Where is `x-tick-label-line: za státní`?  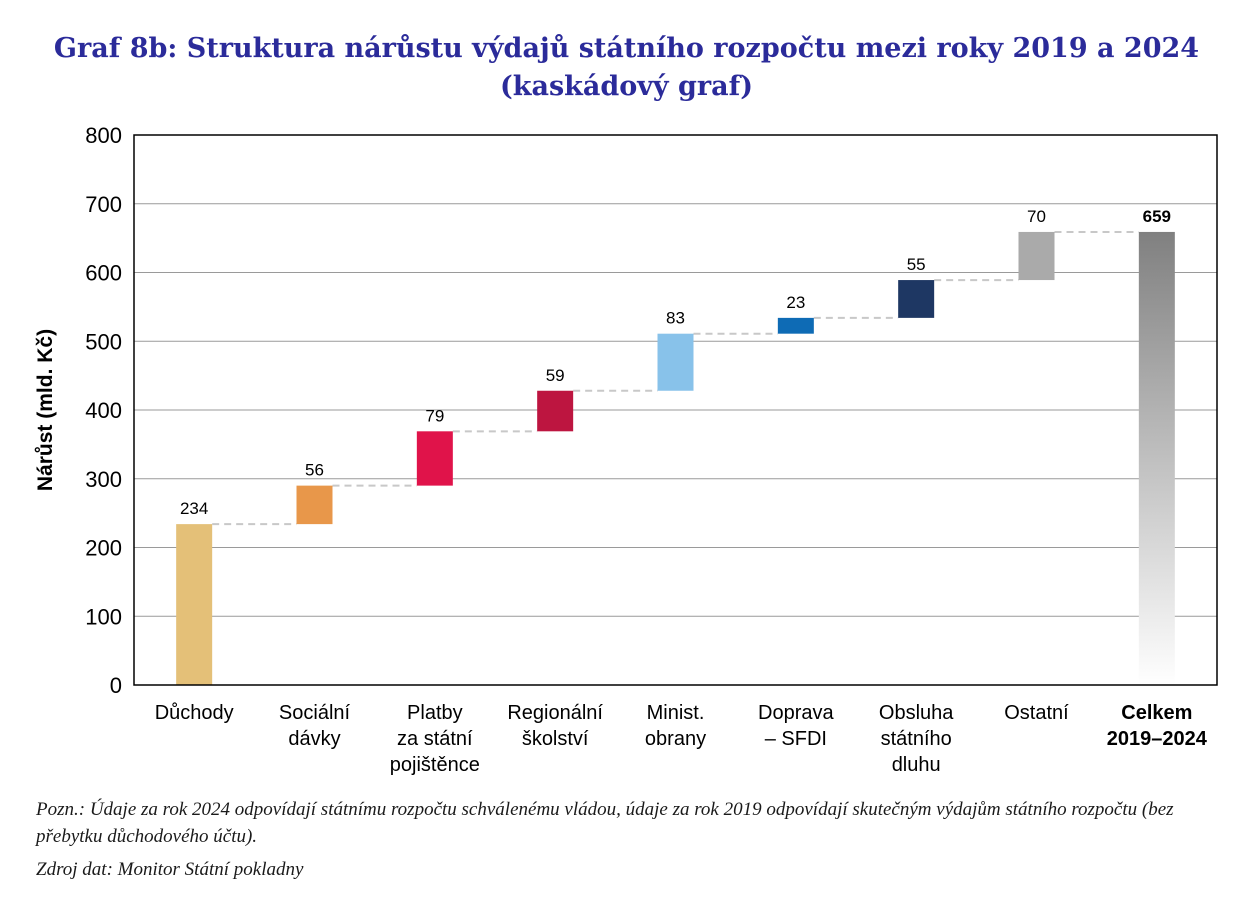
x-tick-label-line: za státní is located at coordinates (435, 739).